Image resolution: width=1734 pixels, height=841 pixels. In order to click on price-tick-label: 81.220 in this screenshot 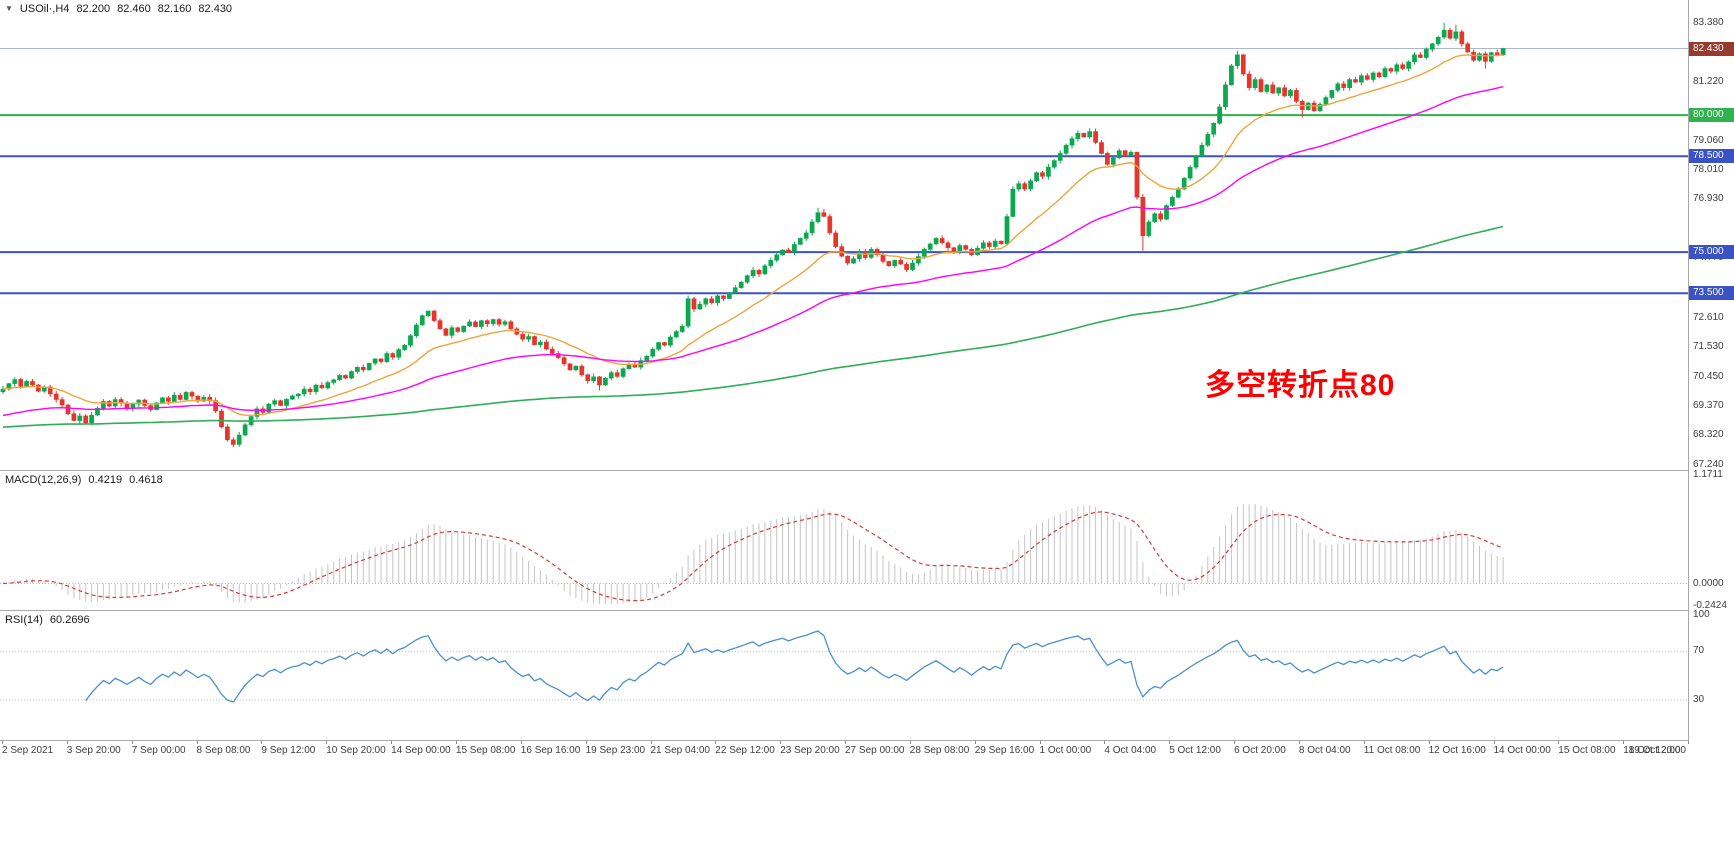, I will do `click(1708, 81)`.